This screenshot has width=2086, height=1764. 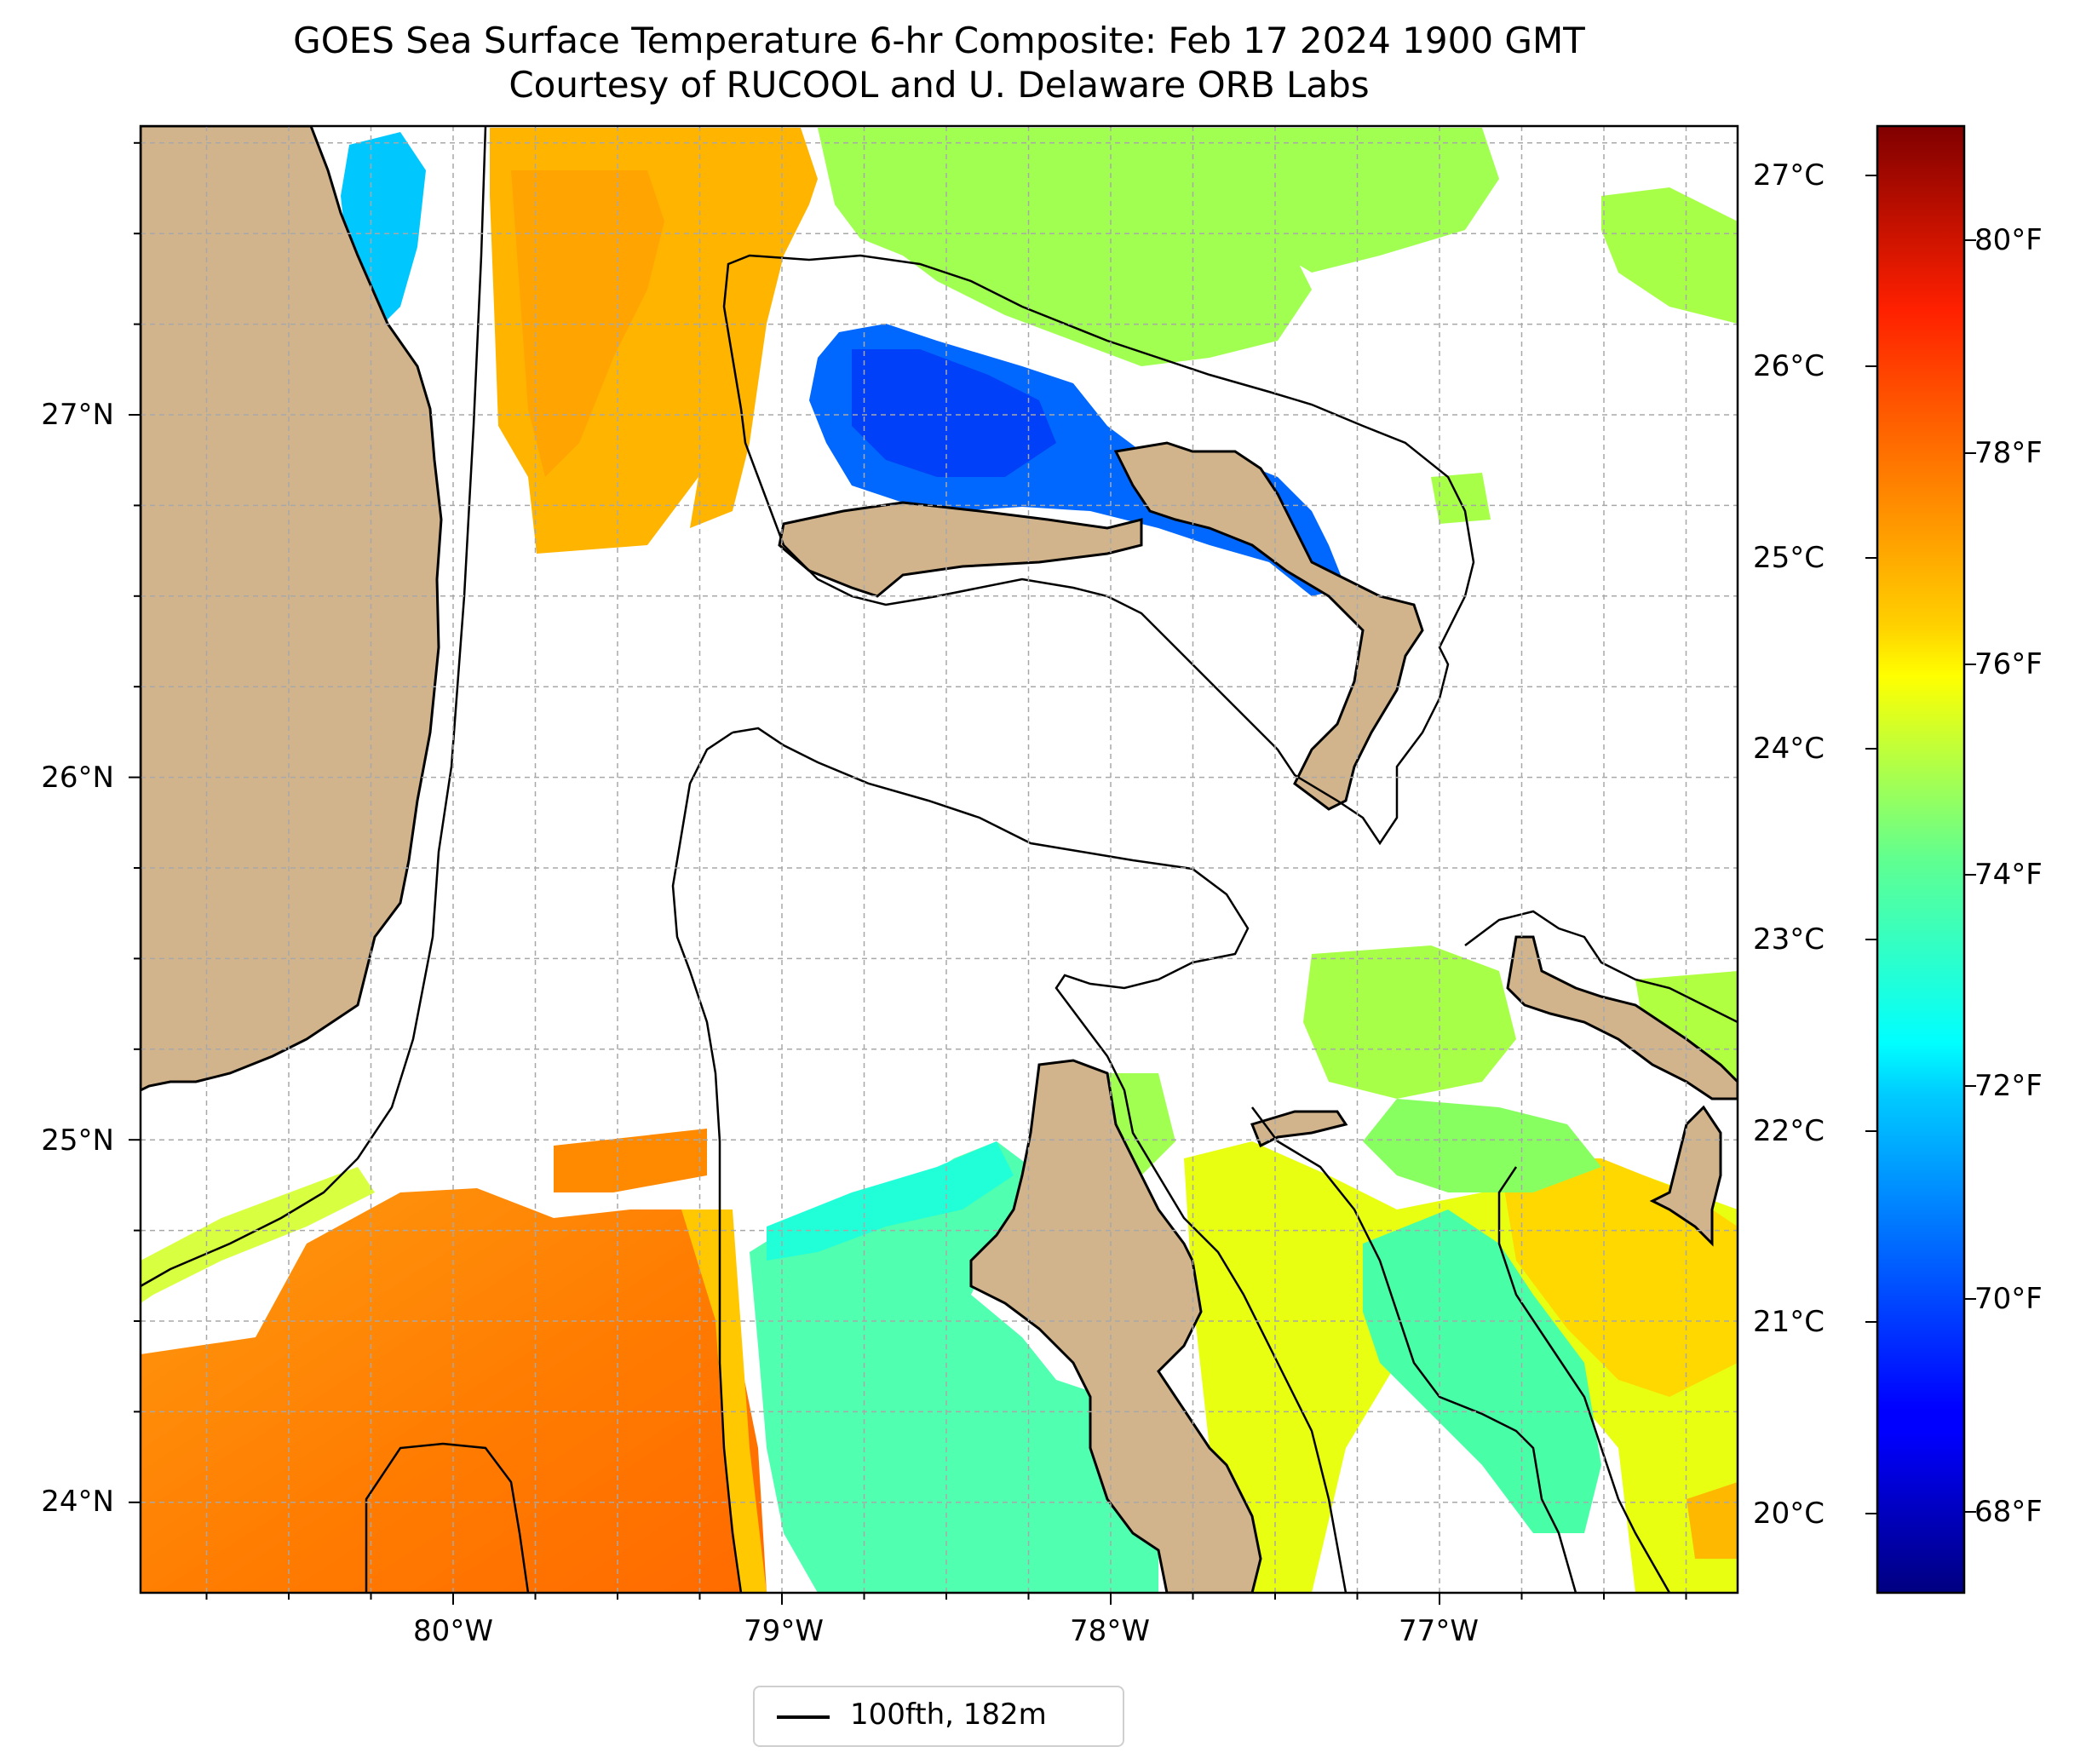 I want to click on contour-exuma-sound, so click(x=1414, y=1349).